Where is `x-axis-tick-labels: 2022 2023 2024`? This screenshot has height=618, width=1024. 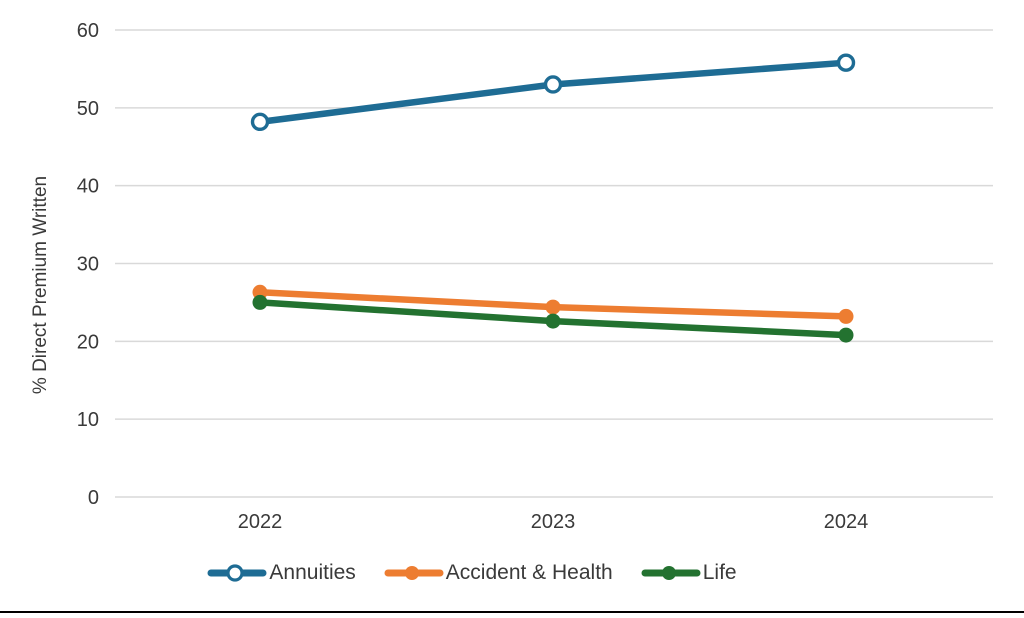
x-axis-tick-labels: 2022 2023 2024 is located at coordinates (553, 522).